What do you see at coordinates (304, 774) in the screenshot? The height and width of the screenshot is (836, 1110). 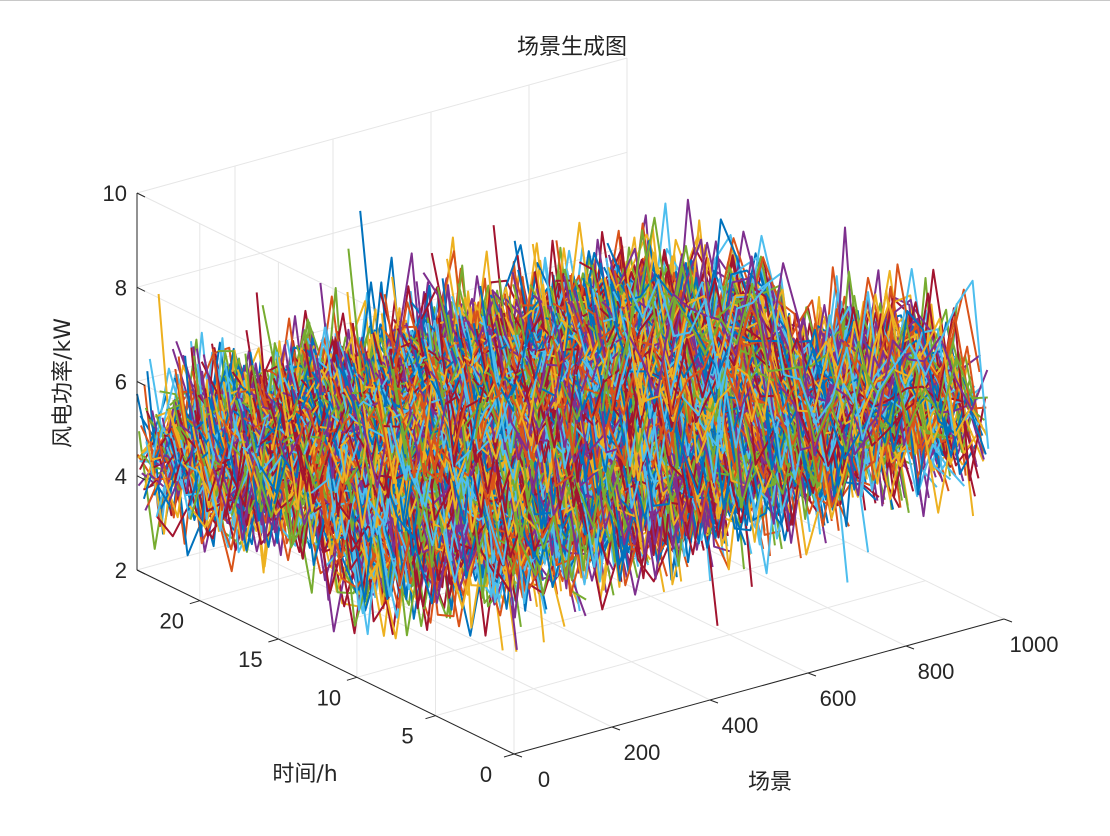 I see `y-axis-label: 时间/h` at bounding box center [304, 774].